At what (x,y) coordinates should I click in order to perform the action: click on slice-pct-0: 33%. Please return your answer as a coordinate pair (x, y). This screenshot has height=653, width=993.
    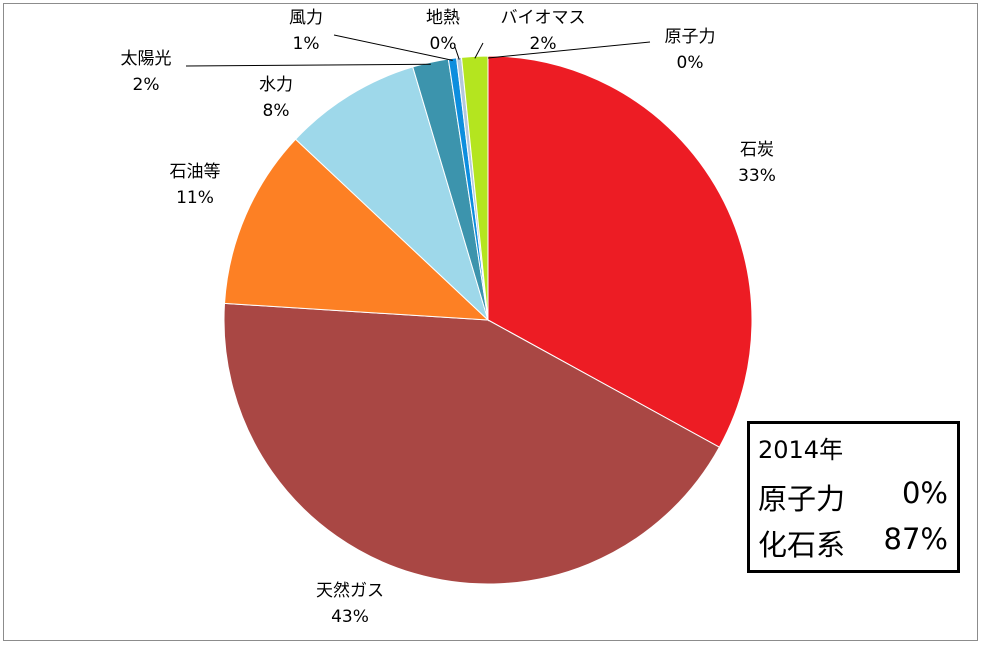
    Looking at the image, I should click on (757, 176).